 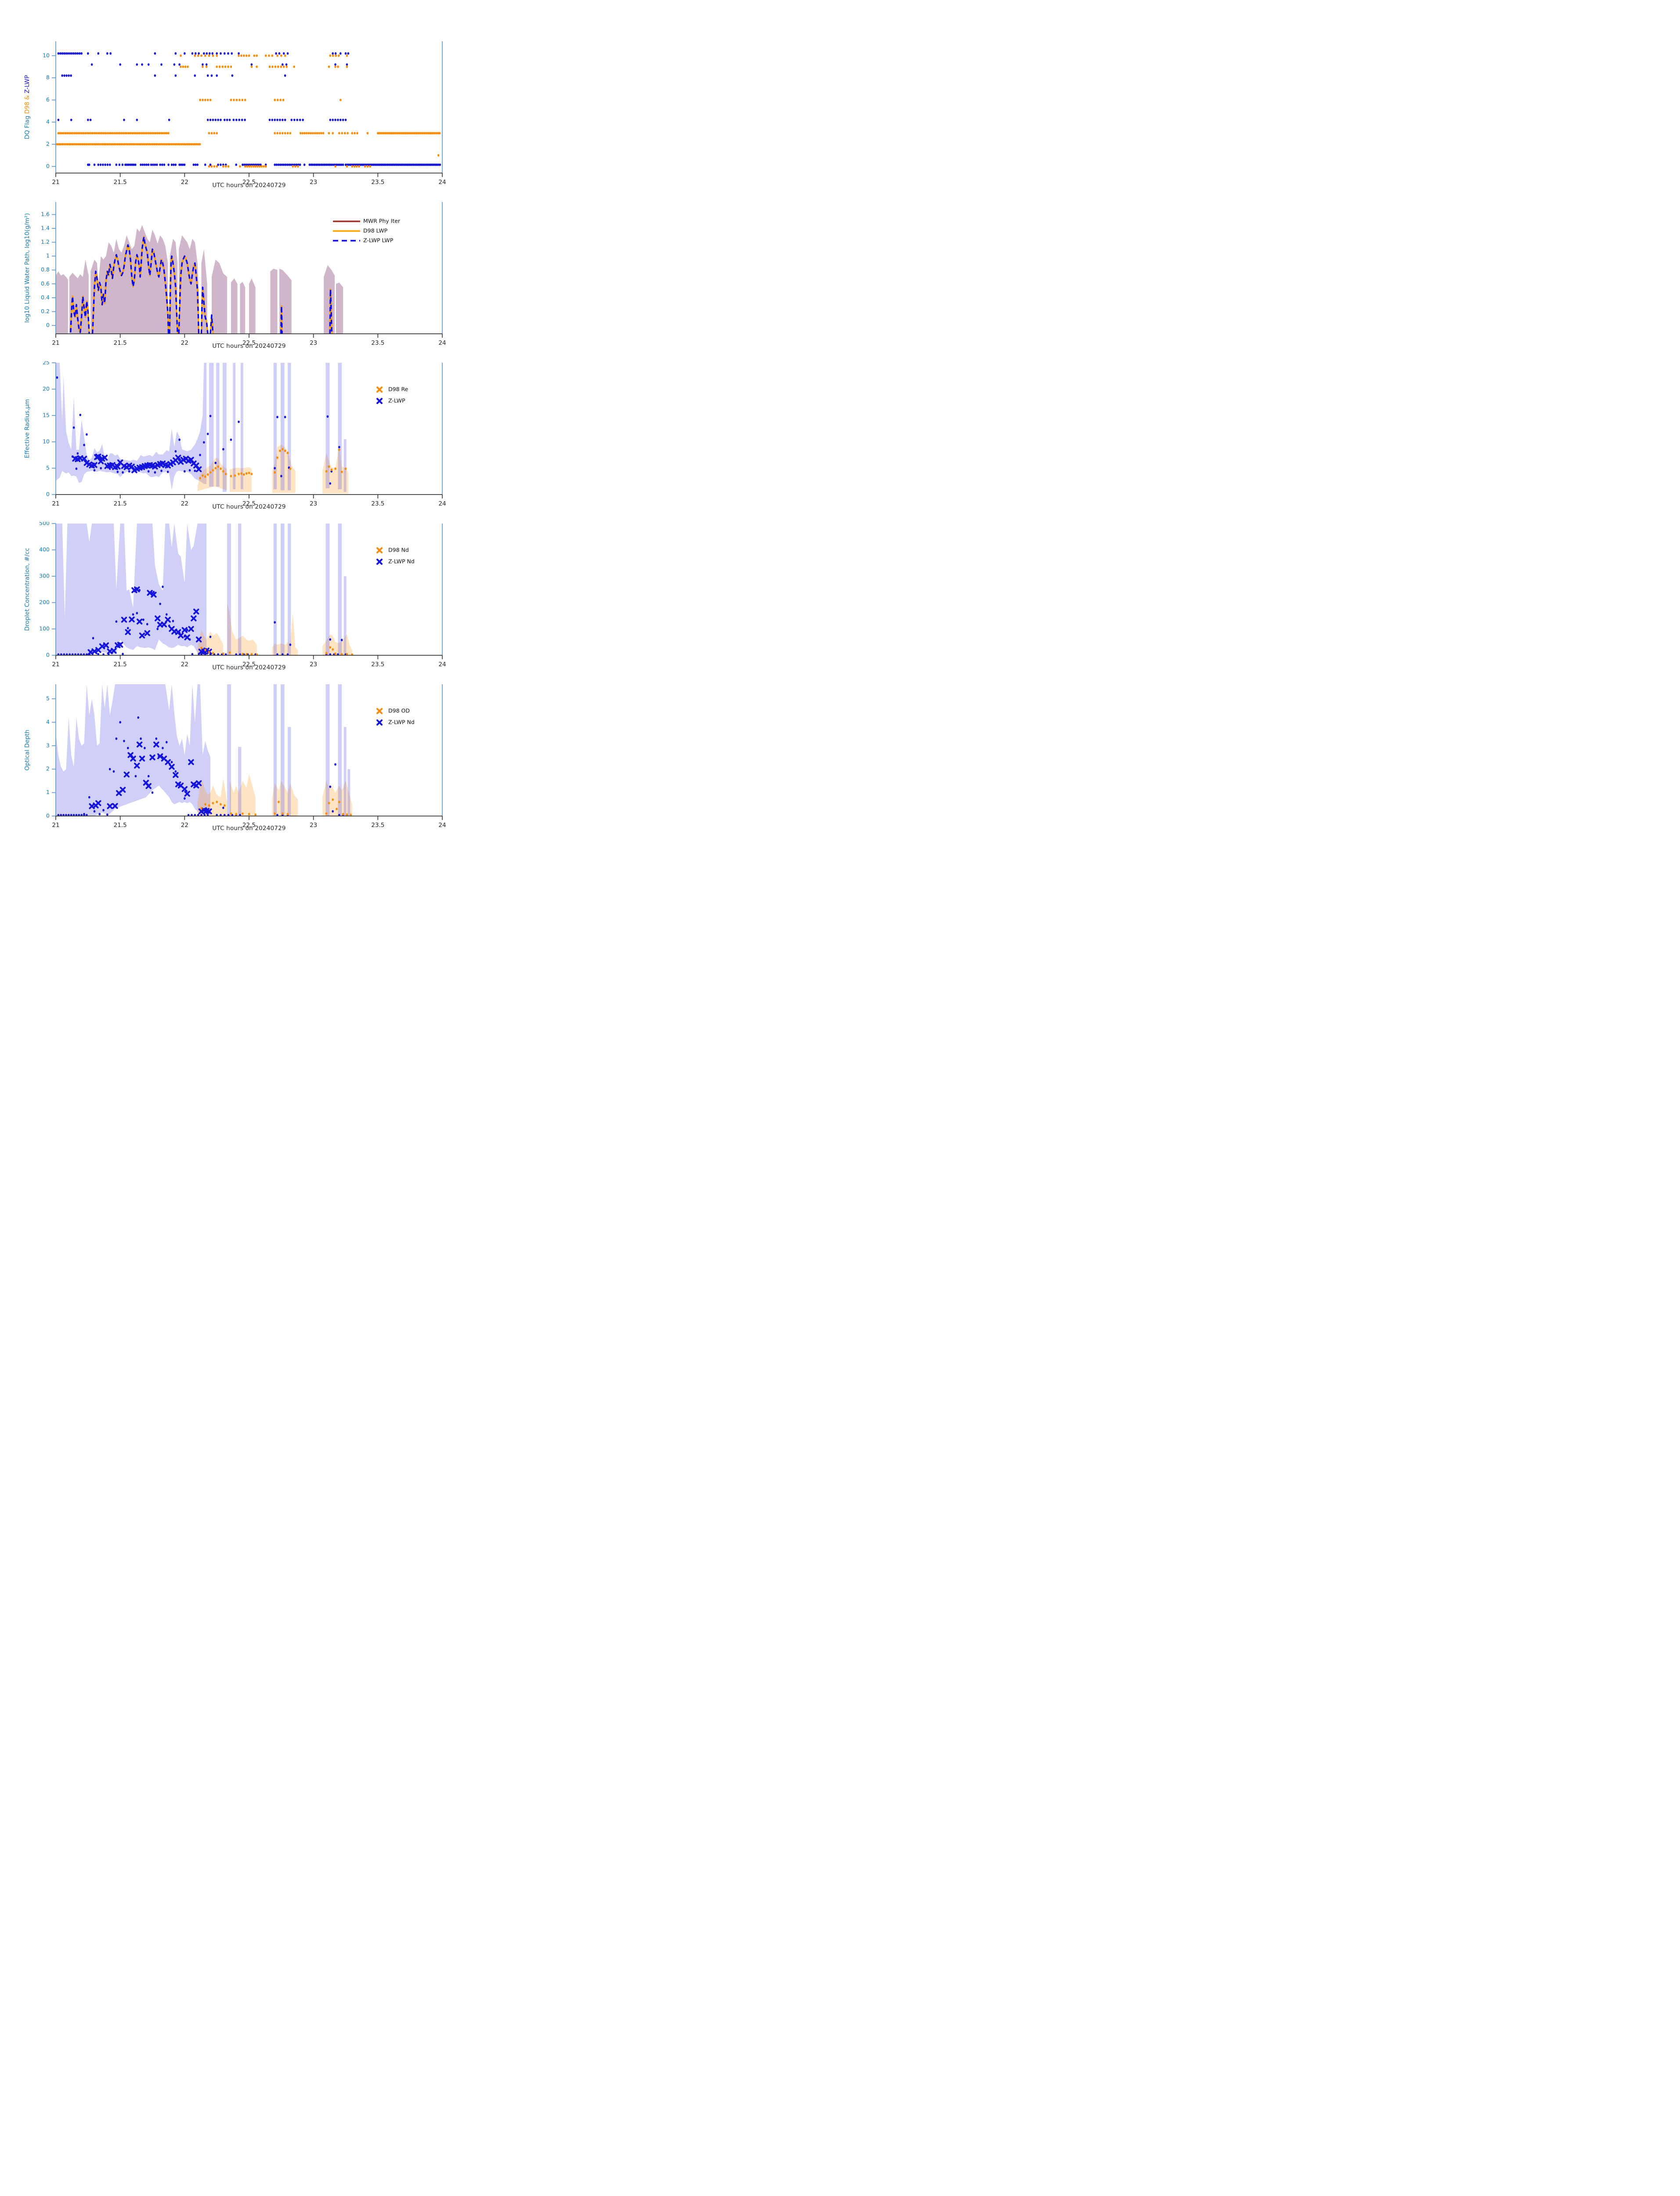 I want to click on markers-z-lwp-nd-pts, so click(x=202, y=620).